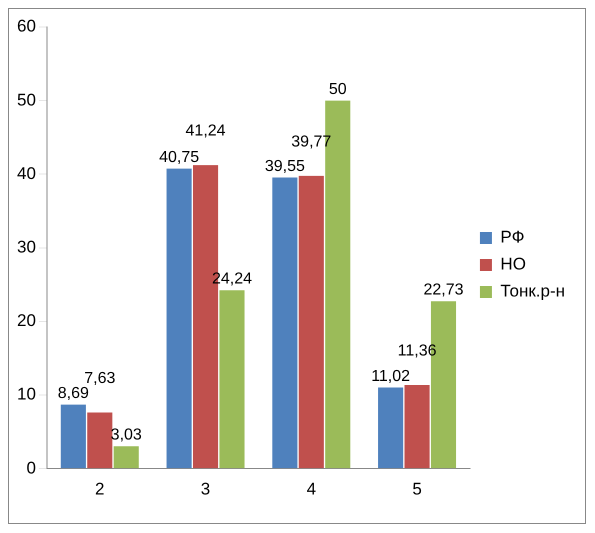 This screenshot has height=533, width=595. Describe the element at coordinates (533, 291) in the screenshot. I see `legend-label: Тонк.р-н` at that location.